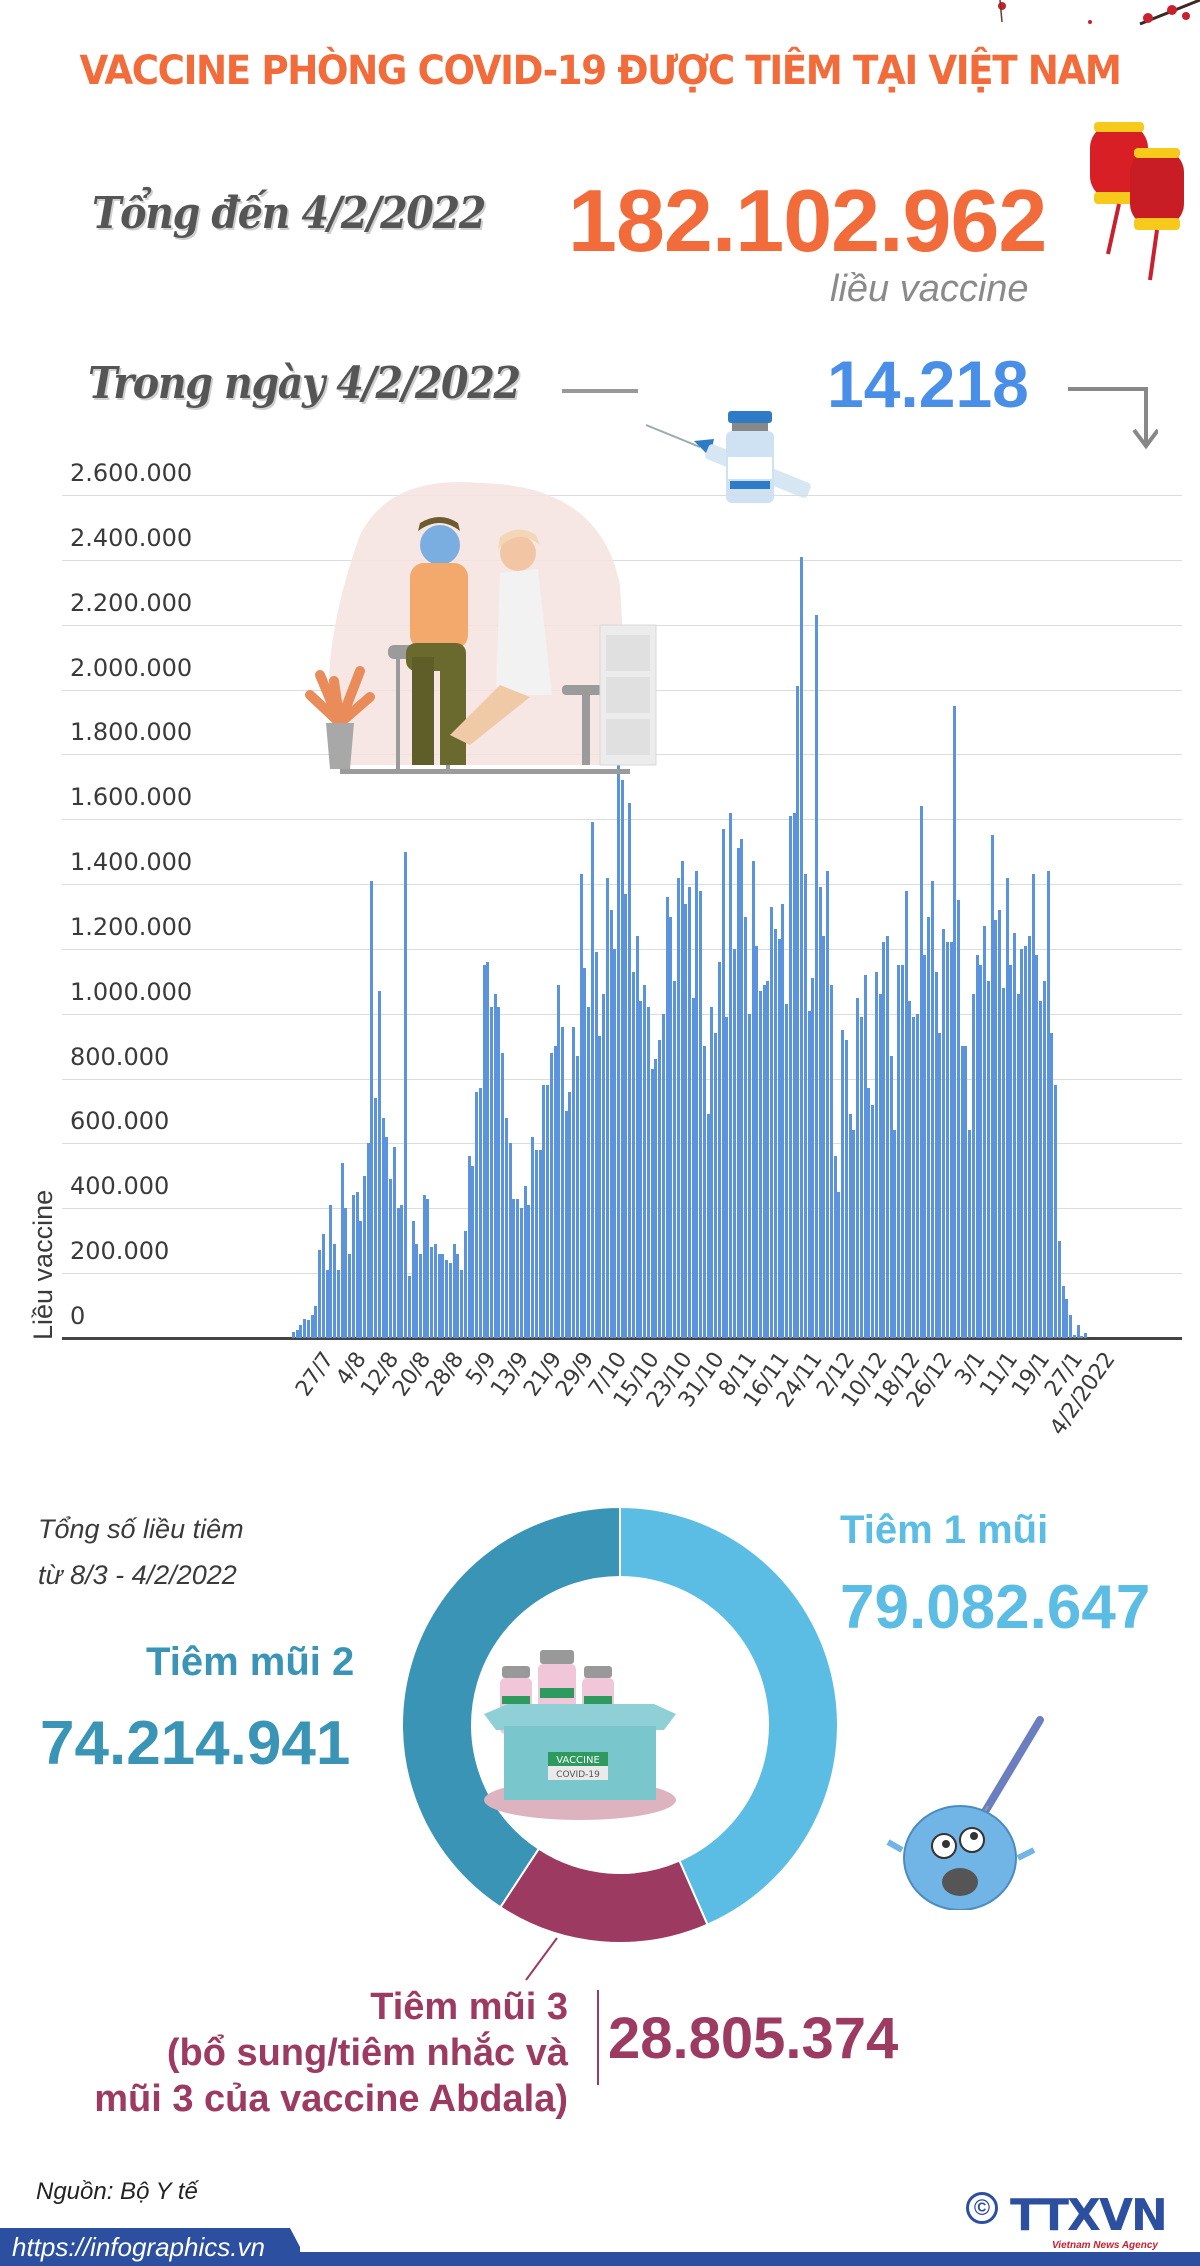 Image resolution: width=1200 pixels, height=2266 pixels. What do you see at coordinates (1099, 13) in the screenshot?
I see `plum-blossom-decoration` at bounding box center [1099, 13].